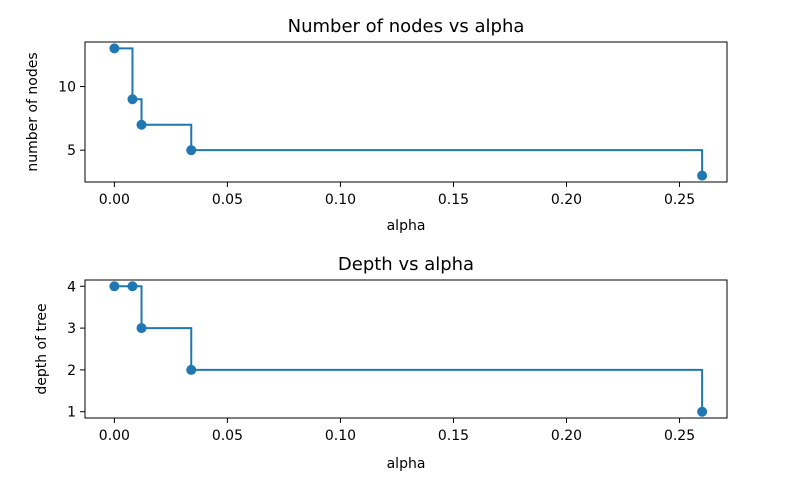 The width and height of the screenshot is (809, 502). What do you see at coordinates (67, 88) in the screenshot?
I see `y-tick-label: 10` at bounding box center [67, 88].